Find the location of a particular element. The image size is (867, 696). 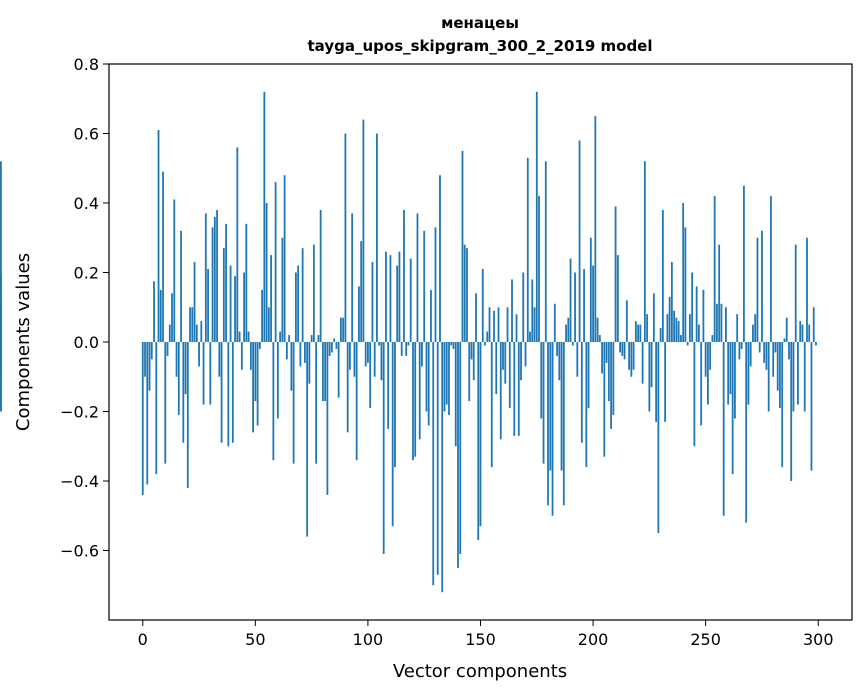

x-tick-label: 300 is located at coordinates (818, 639).